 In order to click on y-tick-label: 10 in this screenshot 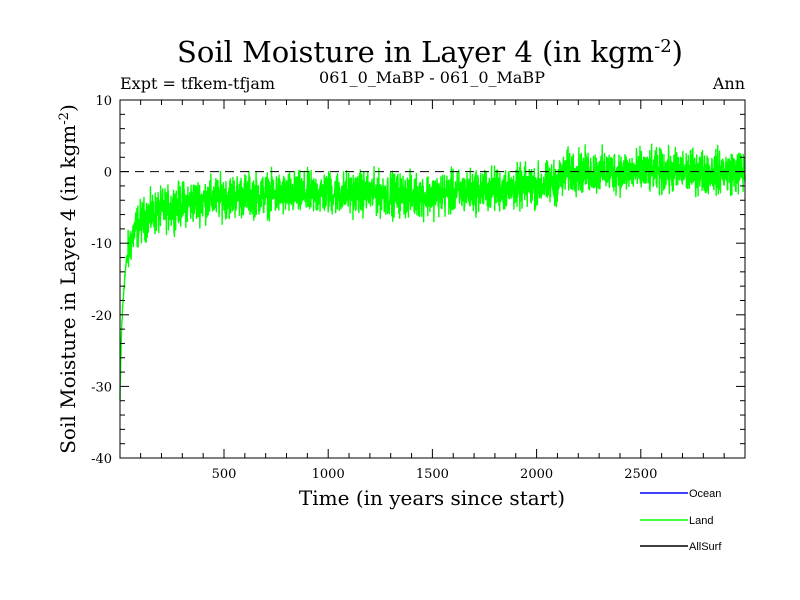, I will do `click(103, 101)`.